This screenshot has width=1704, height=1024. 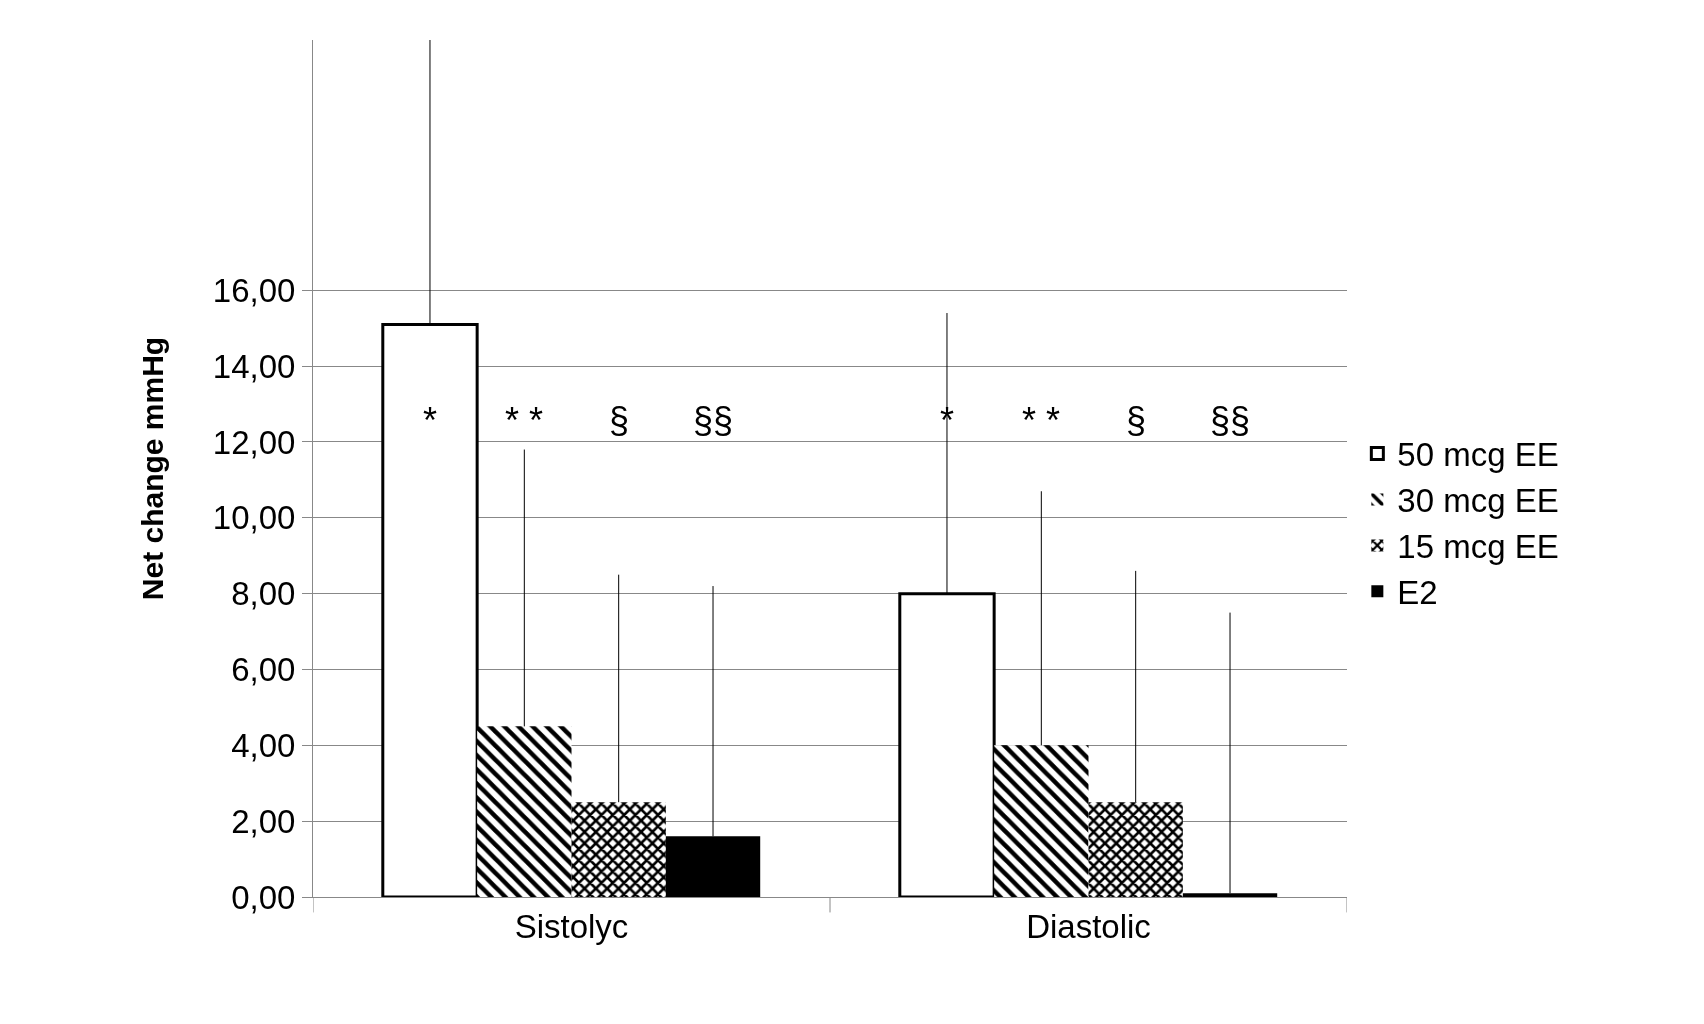 I want to click on x-tick-label: Diastolic, so click(x=1088, y=926).